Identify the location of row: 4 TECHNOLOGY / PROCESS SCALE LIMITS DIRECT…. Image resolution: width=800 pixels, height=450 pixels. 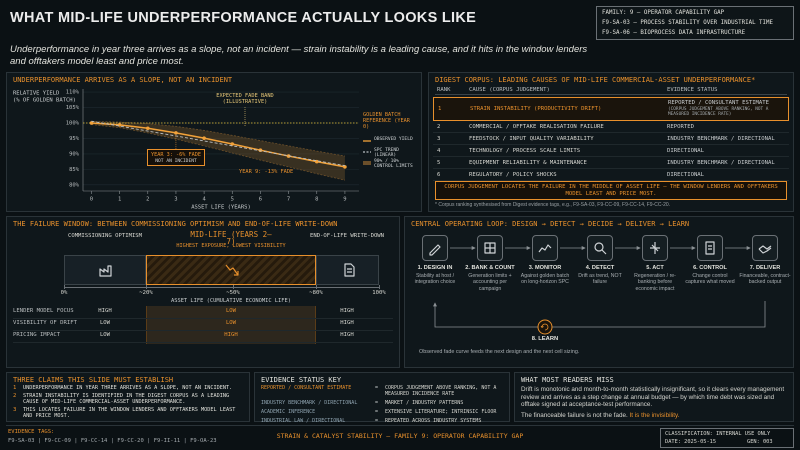
(611, 151).